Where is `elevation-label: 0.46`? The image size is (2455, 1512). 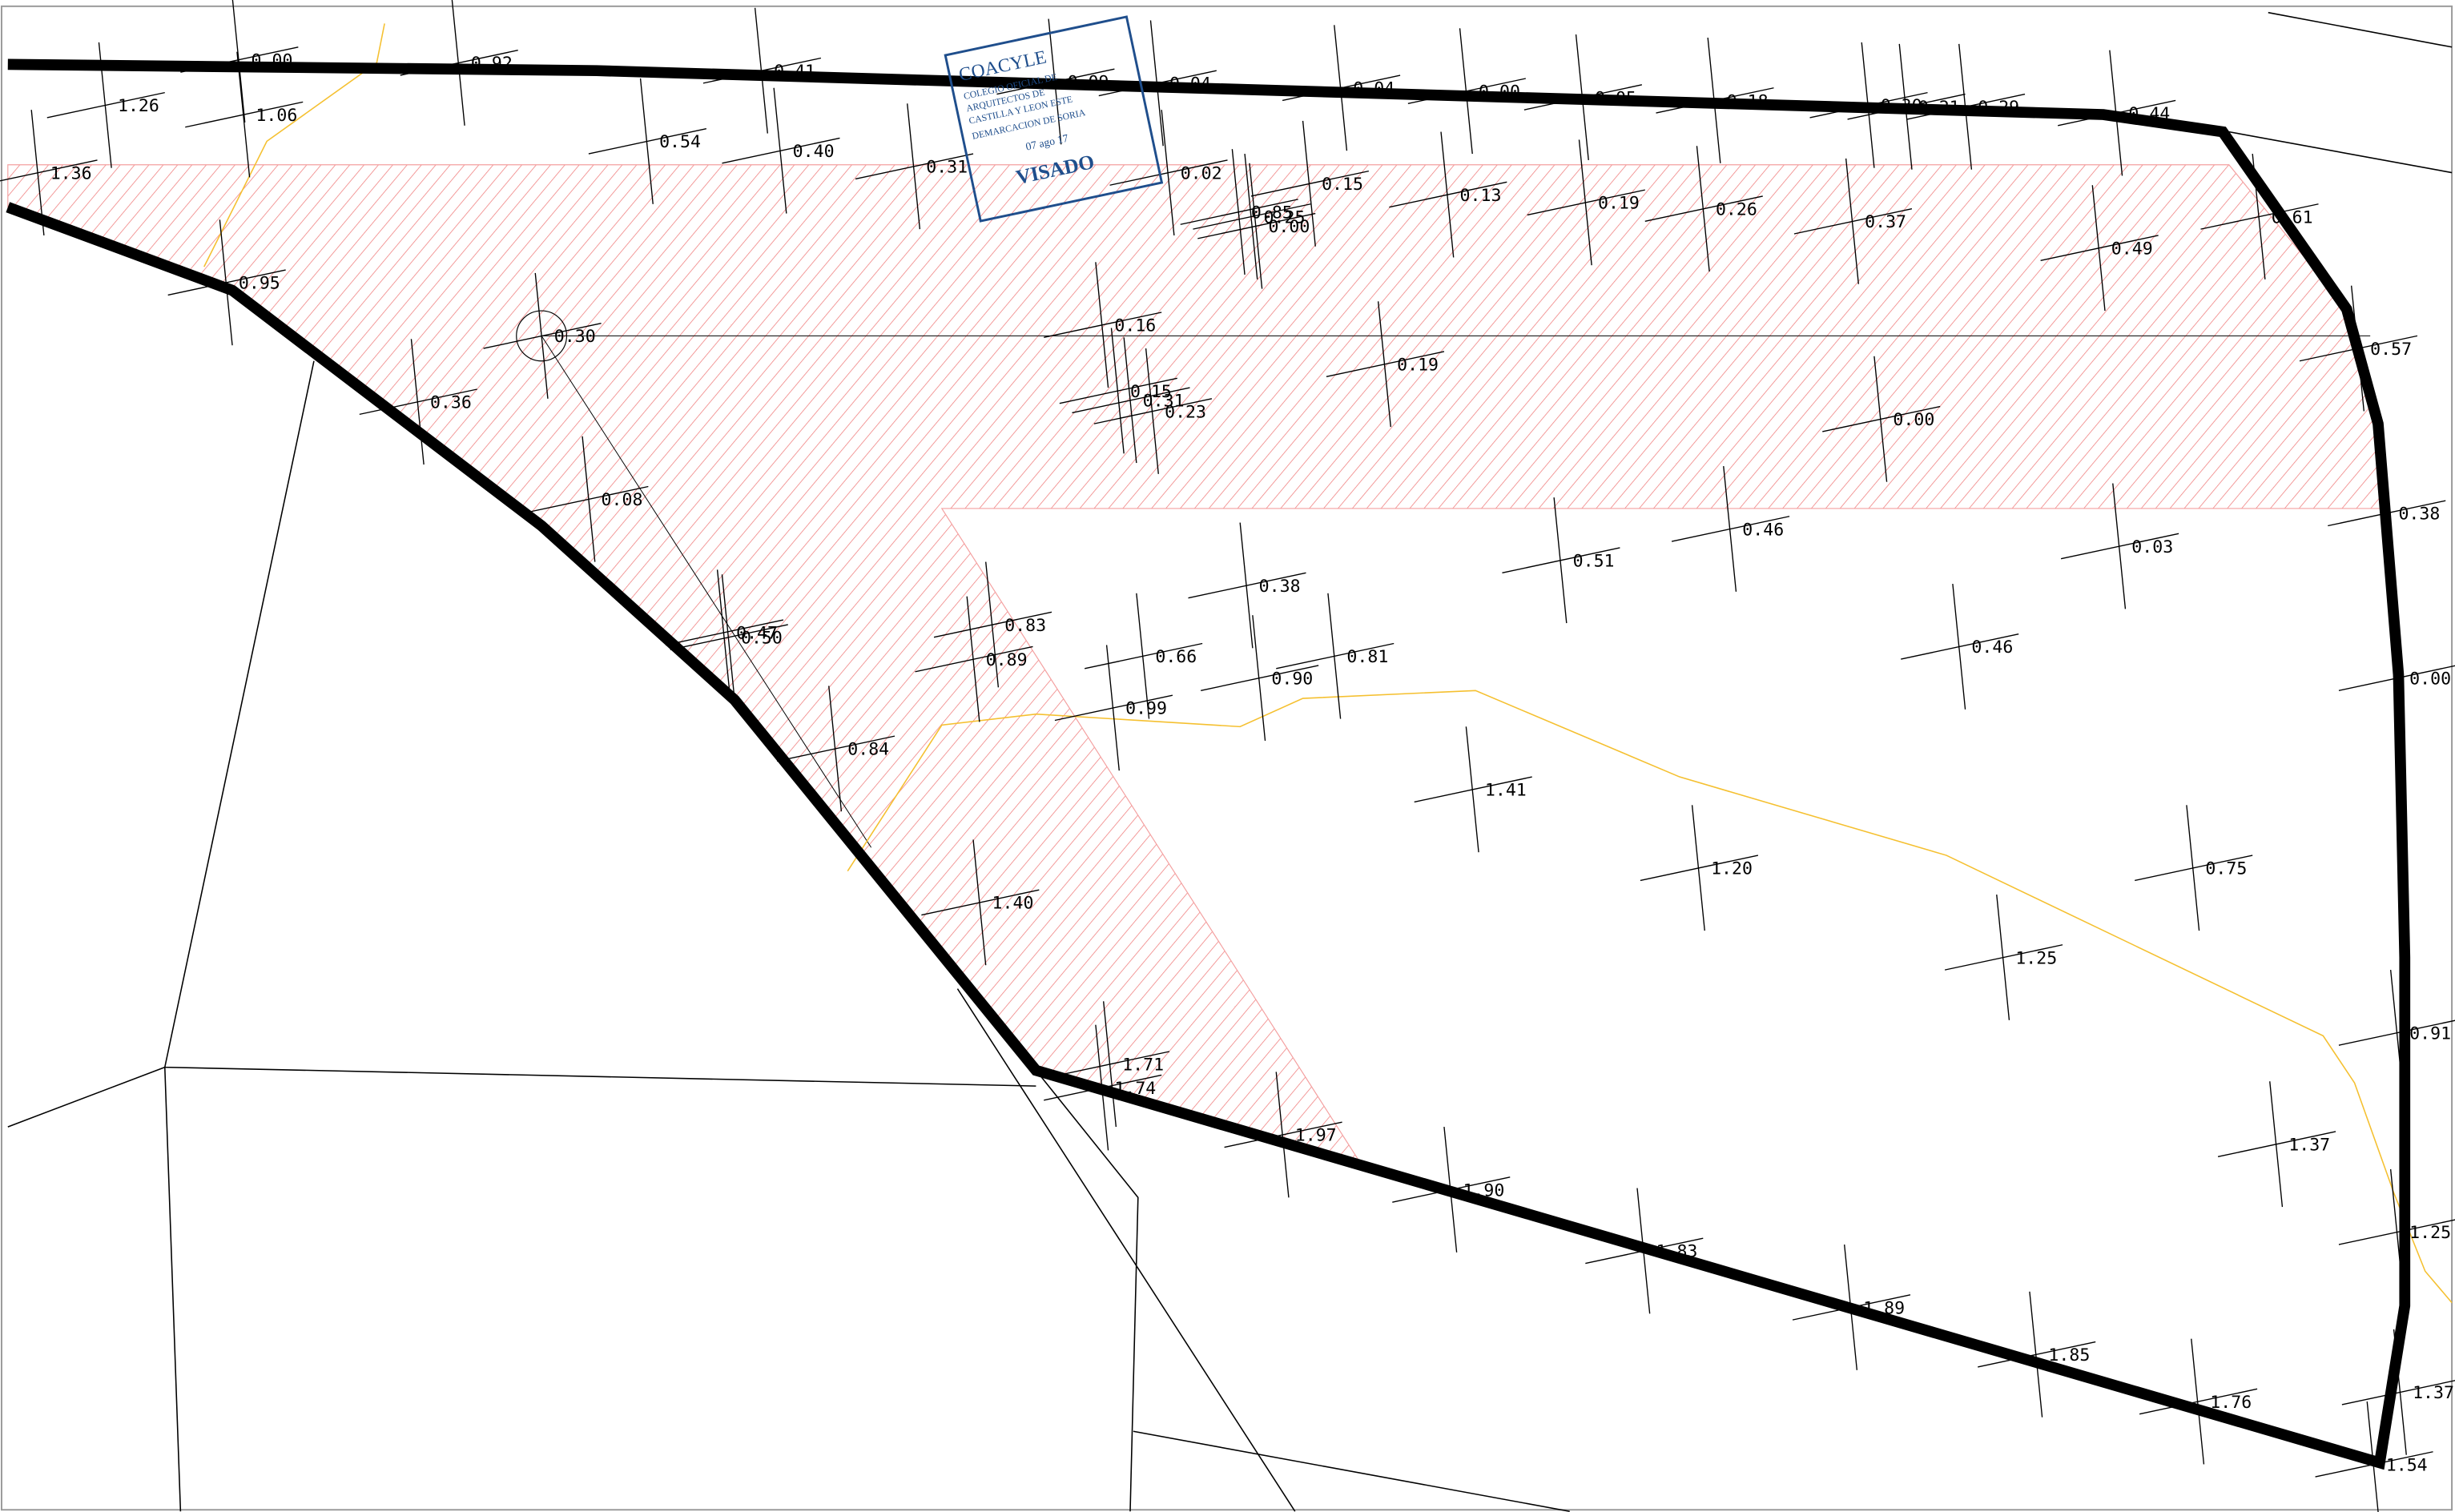
elevation-label: 0.46 is located at coordinates (1763, 530).